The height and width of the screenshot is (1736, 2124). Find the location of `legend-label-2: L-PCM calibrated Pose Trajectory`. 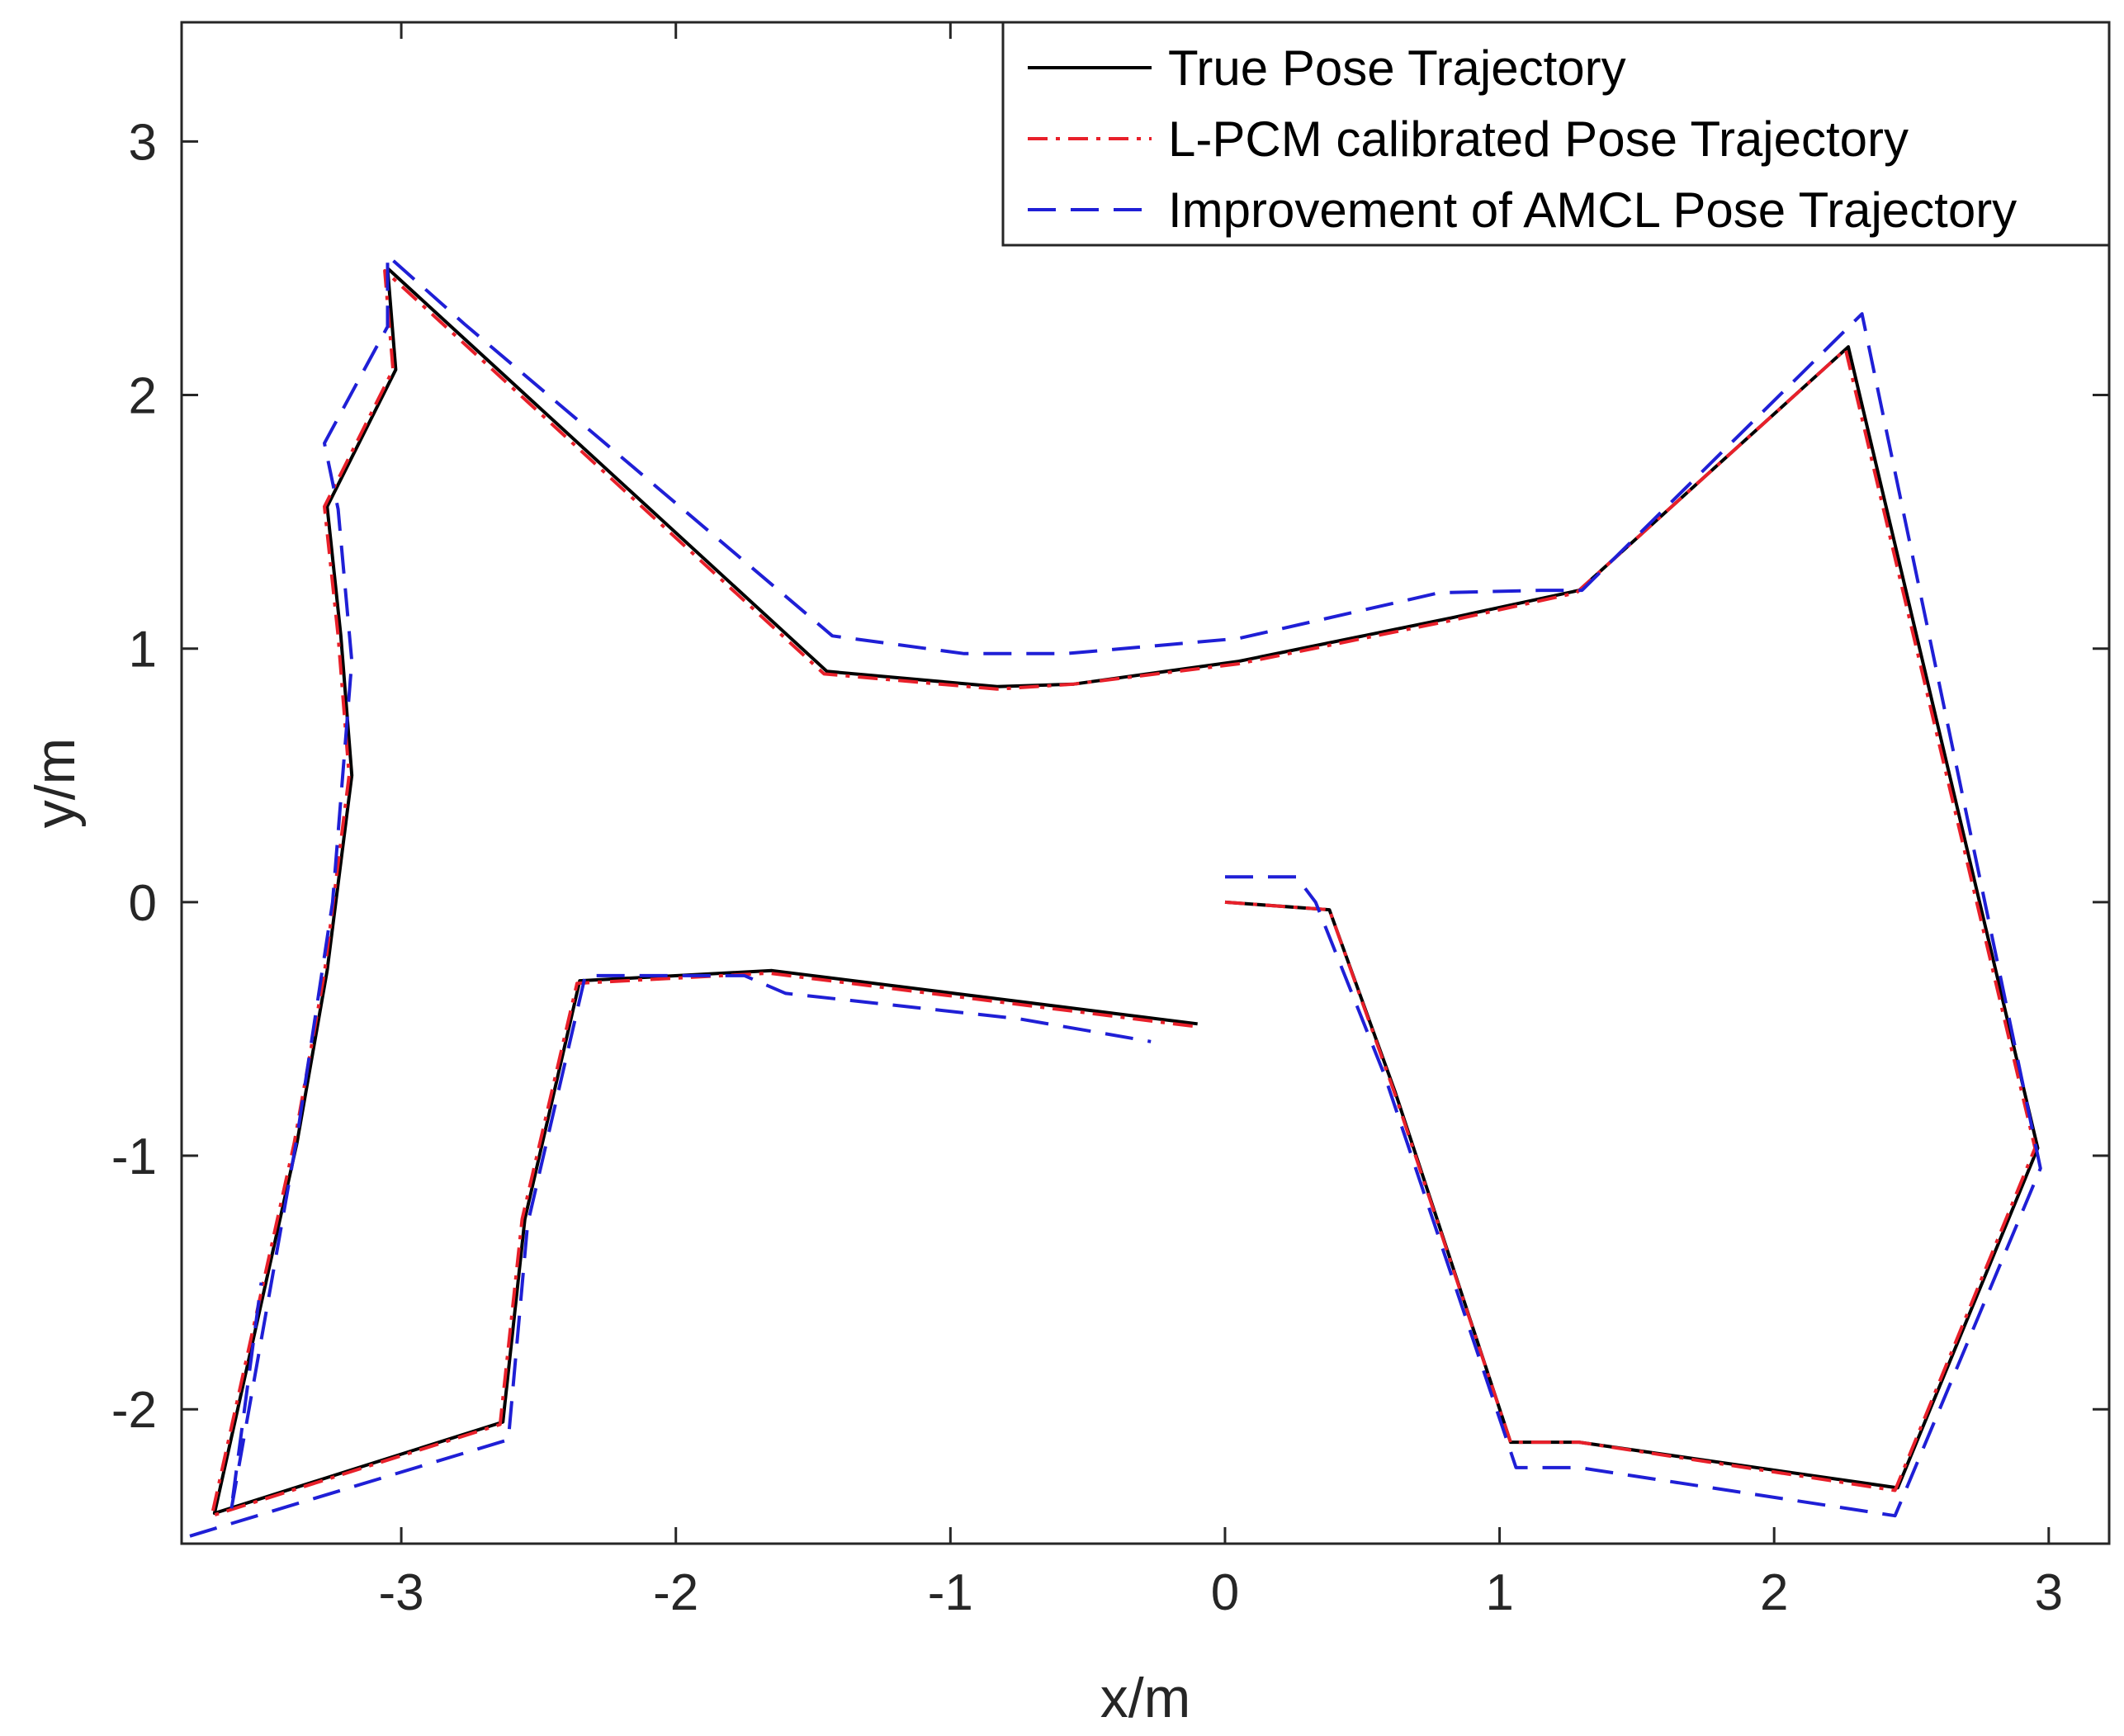

legend-label-2: L-PCM calibrated Pose Trajectory is located at coordinates (1538, 139).